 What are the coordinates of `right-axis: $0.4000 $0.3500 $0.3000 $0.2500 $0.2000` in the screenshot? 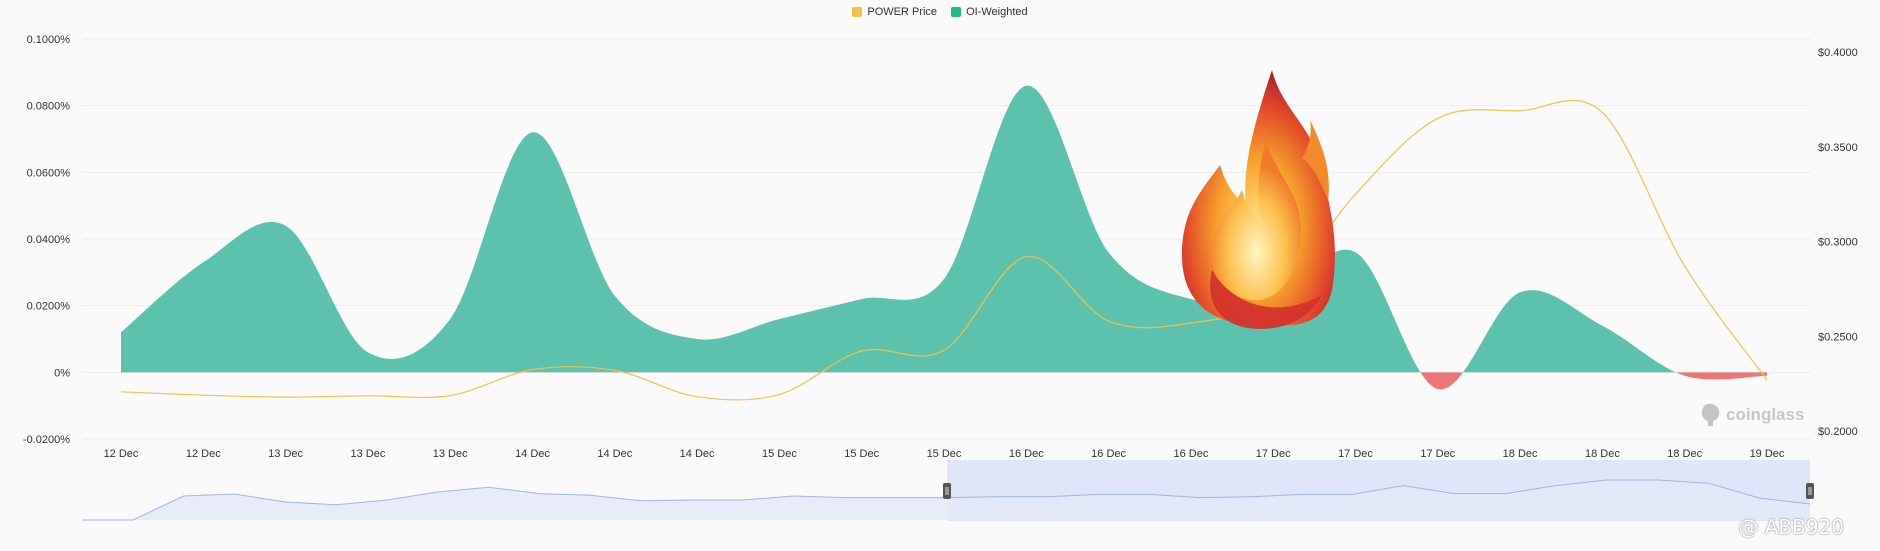 It's located at (1838, 242).